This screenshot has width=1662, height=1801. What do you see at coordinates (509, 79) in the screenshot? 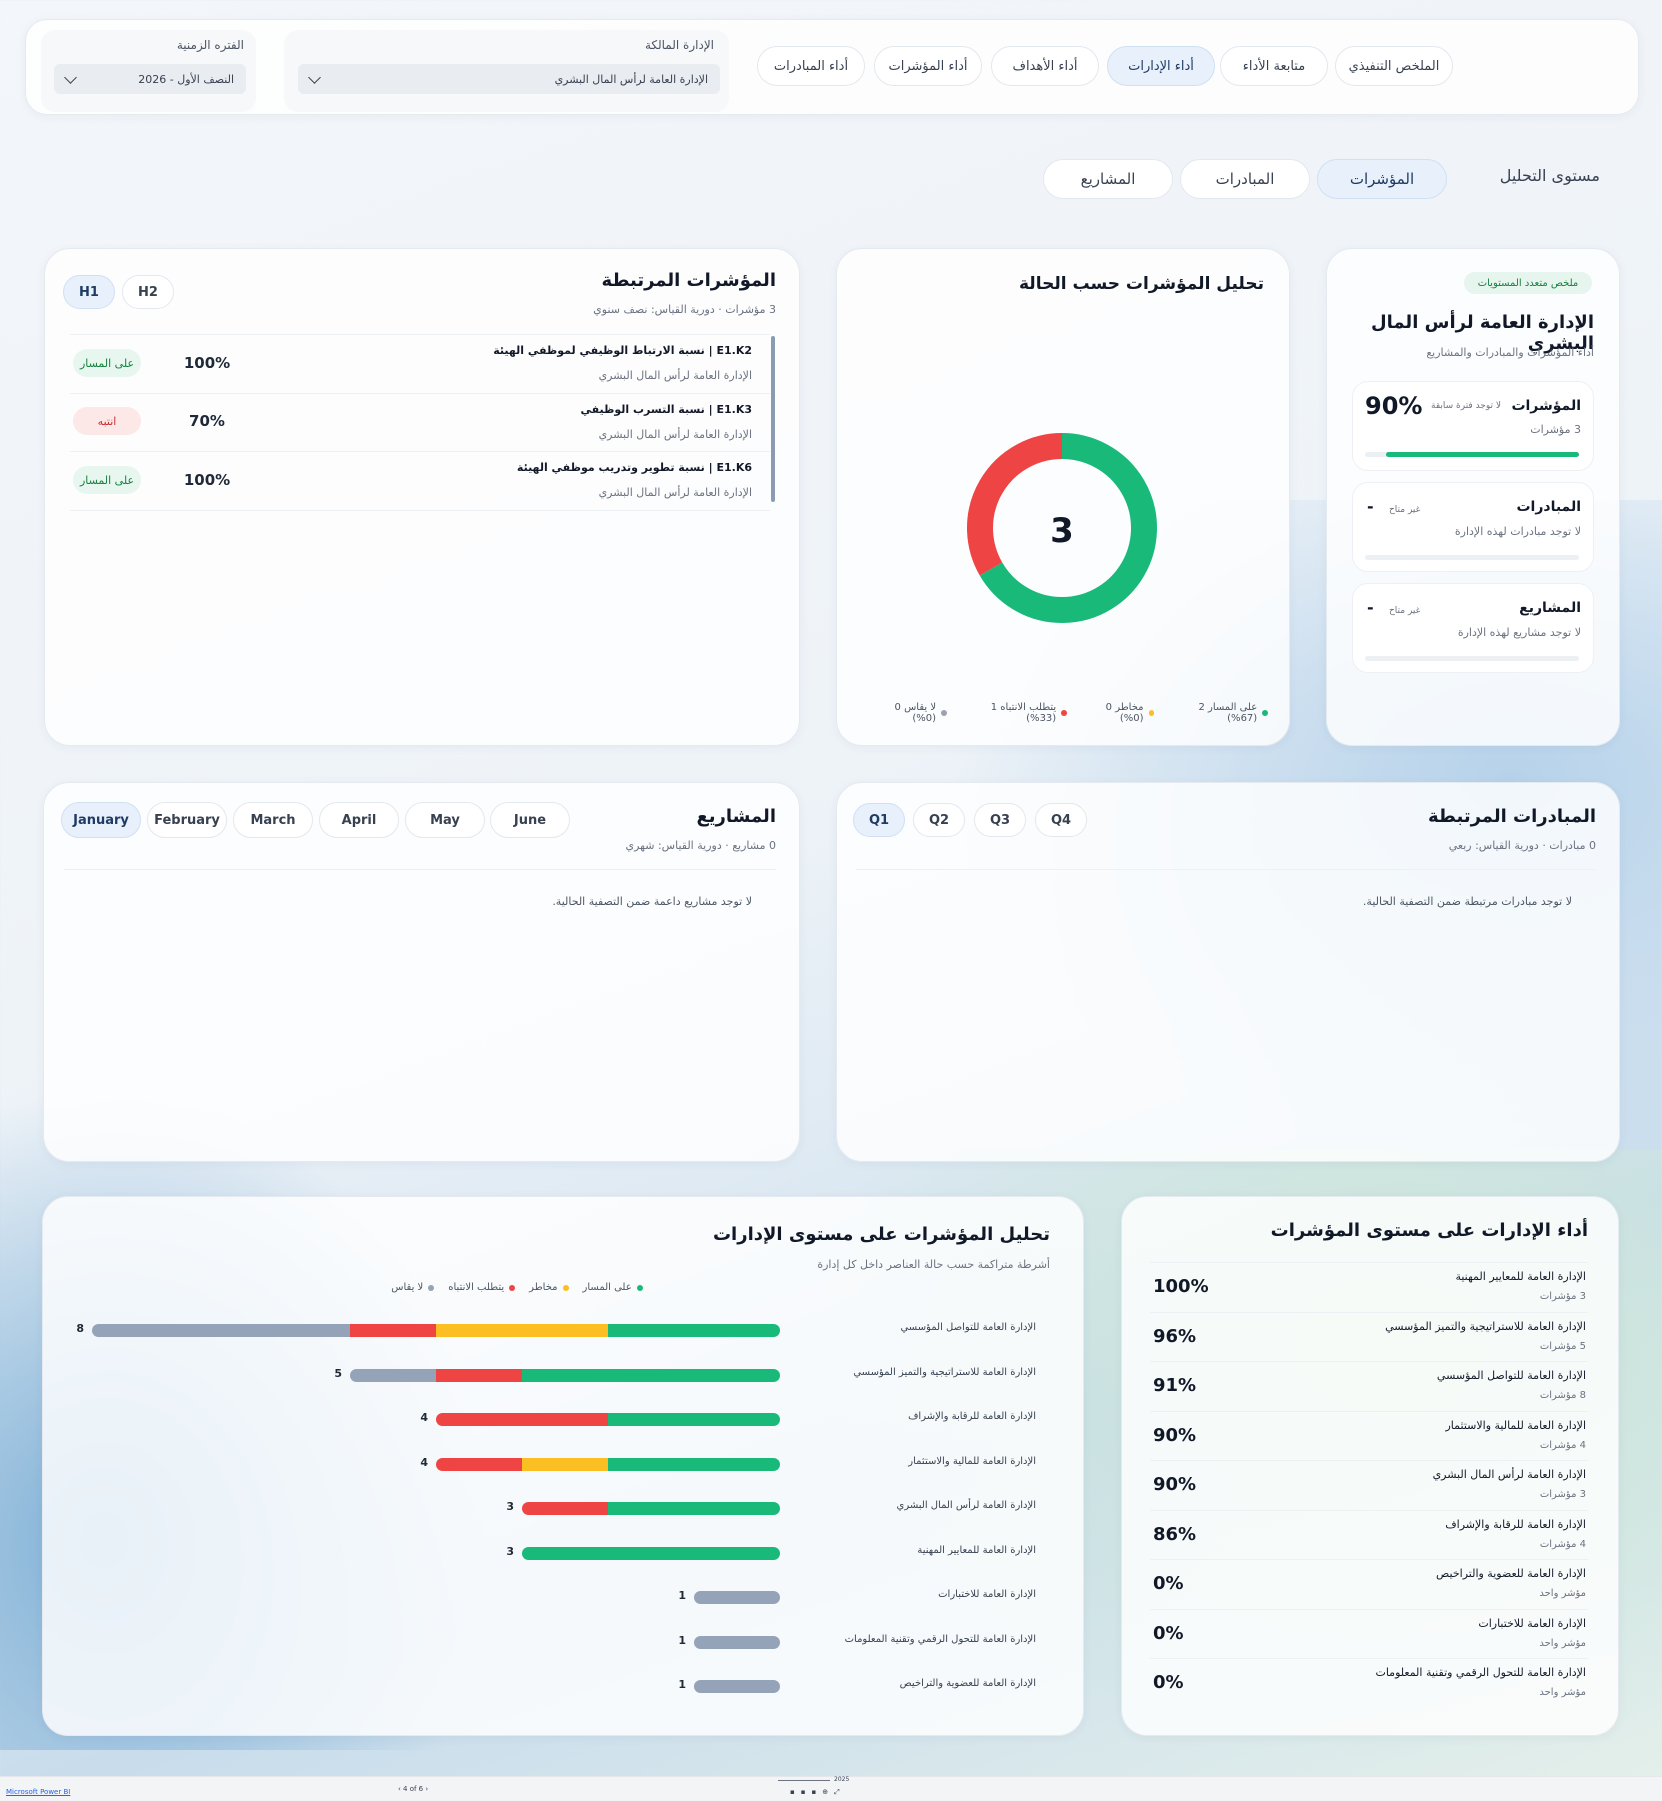
I see `department-select: الإدارة العامة لرأس المال البشري` at bounding box center [509, 79].